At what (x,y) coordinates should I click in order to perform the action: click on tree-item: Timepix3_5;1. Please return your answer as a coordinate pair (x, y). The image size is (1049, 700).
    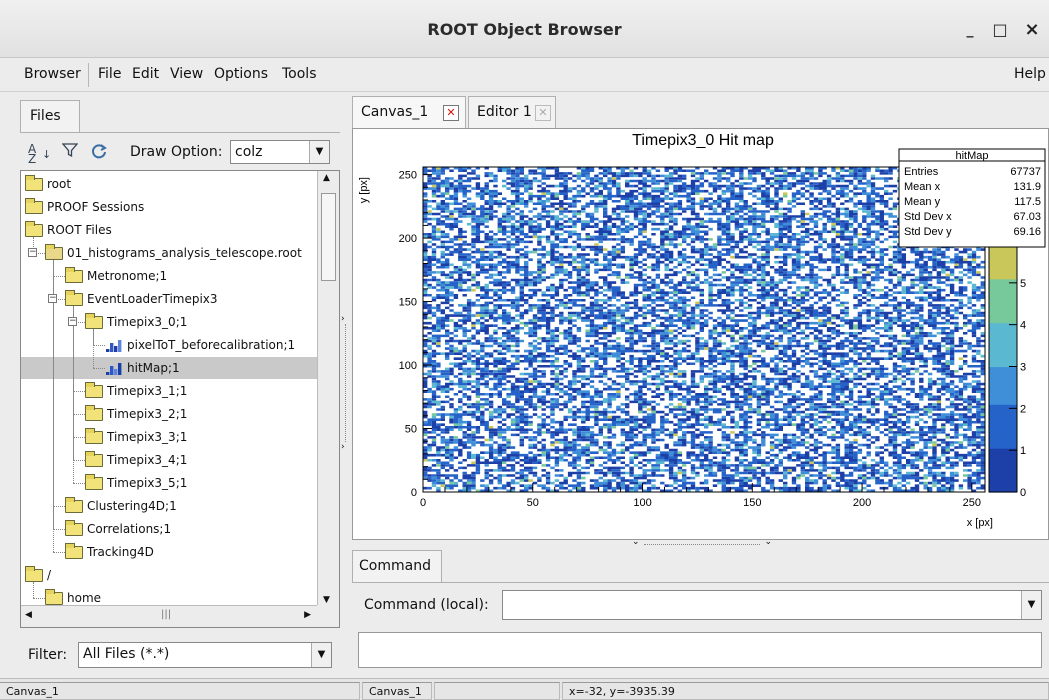
    Looking at the image, I should click on (169, 483).